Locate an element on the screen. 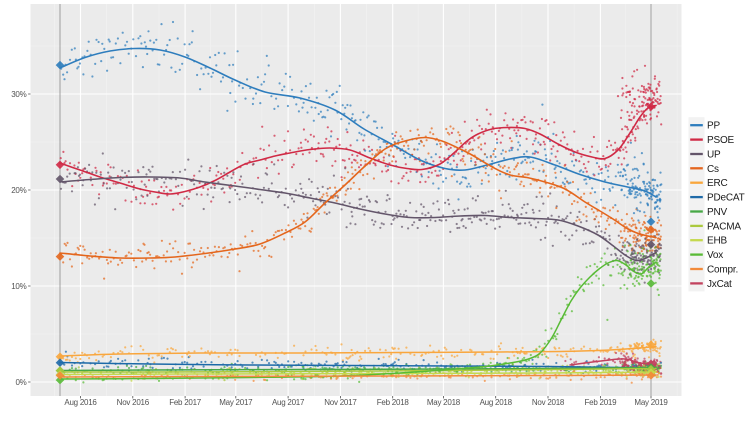  svg-text: ERC is located at coordinates (717, 183).